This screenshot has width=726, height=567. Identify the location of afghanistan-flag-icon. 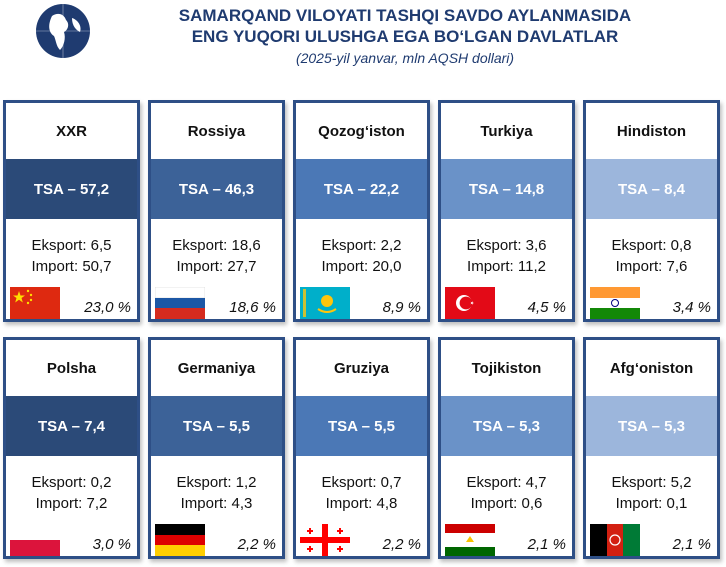
(615, 540).